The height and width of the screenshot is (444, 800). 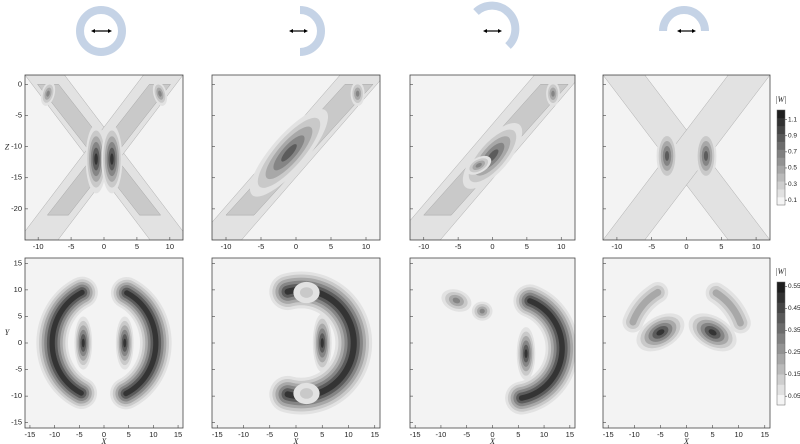 I want to click on panel: -15 -10 -5 0 5 10 15 -15 -10 -5 0 5 10 15 X Y, so click(x=94, y=350).